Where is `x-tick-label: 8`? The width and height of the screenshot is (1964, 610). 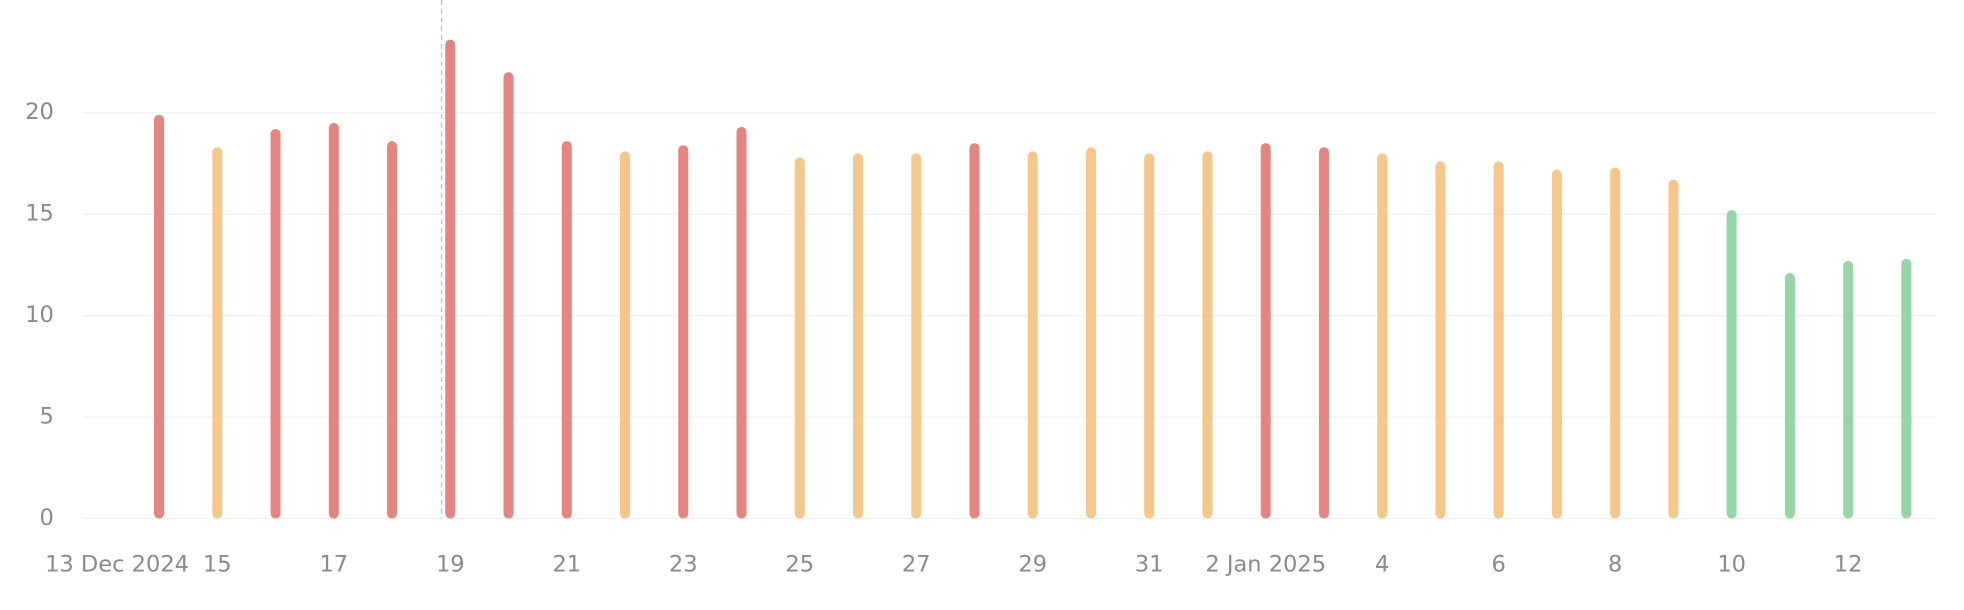
x-tick-label: 8 is located at coordinates (1615, 564).